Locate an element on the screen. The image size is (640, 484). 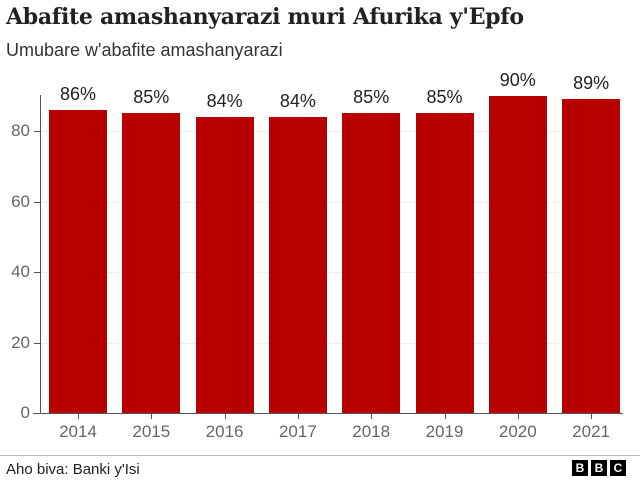
y-tick-label: 60 is located at coordinates (20, 201).